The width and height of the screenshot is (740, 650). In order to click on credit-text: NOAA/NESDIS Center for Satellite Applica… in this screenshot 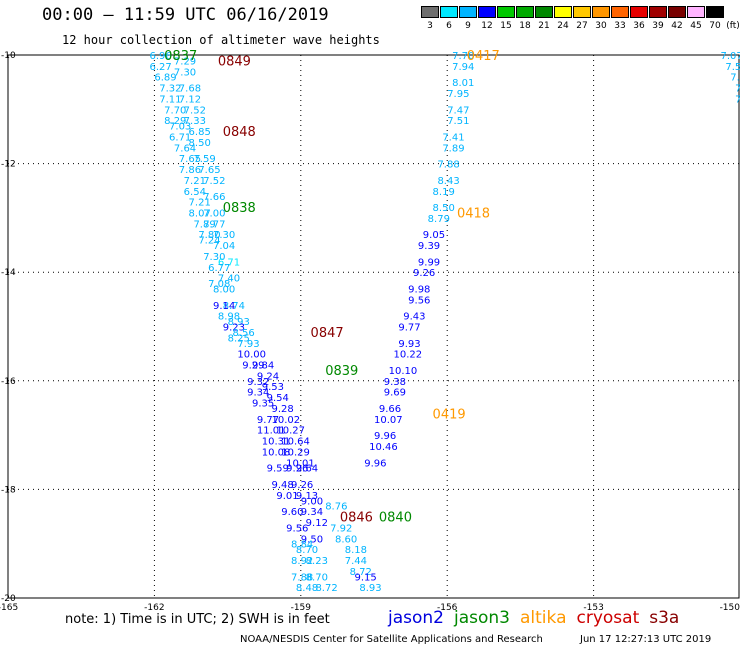, I will do `click(391, 639)`.